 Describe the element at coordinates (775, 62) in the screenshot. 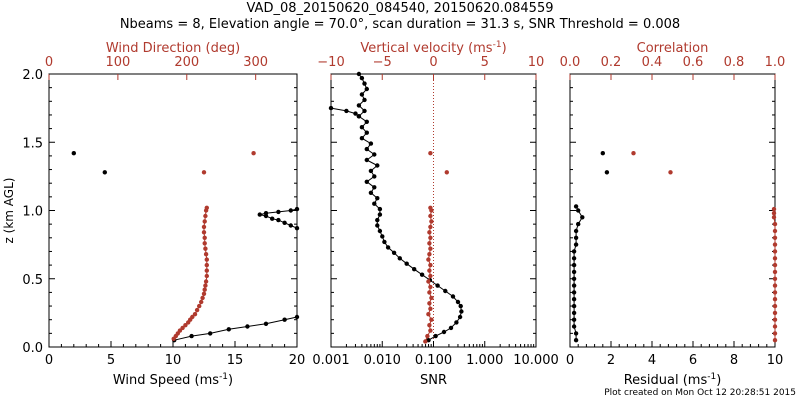

I see `top-tick-label: 1.0` at that location.